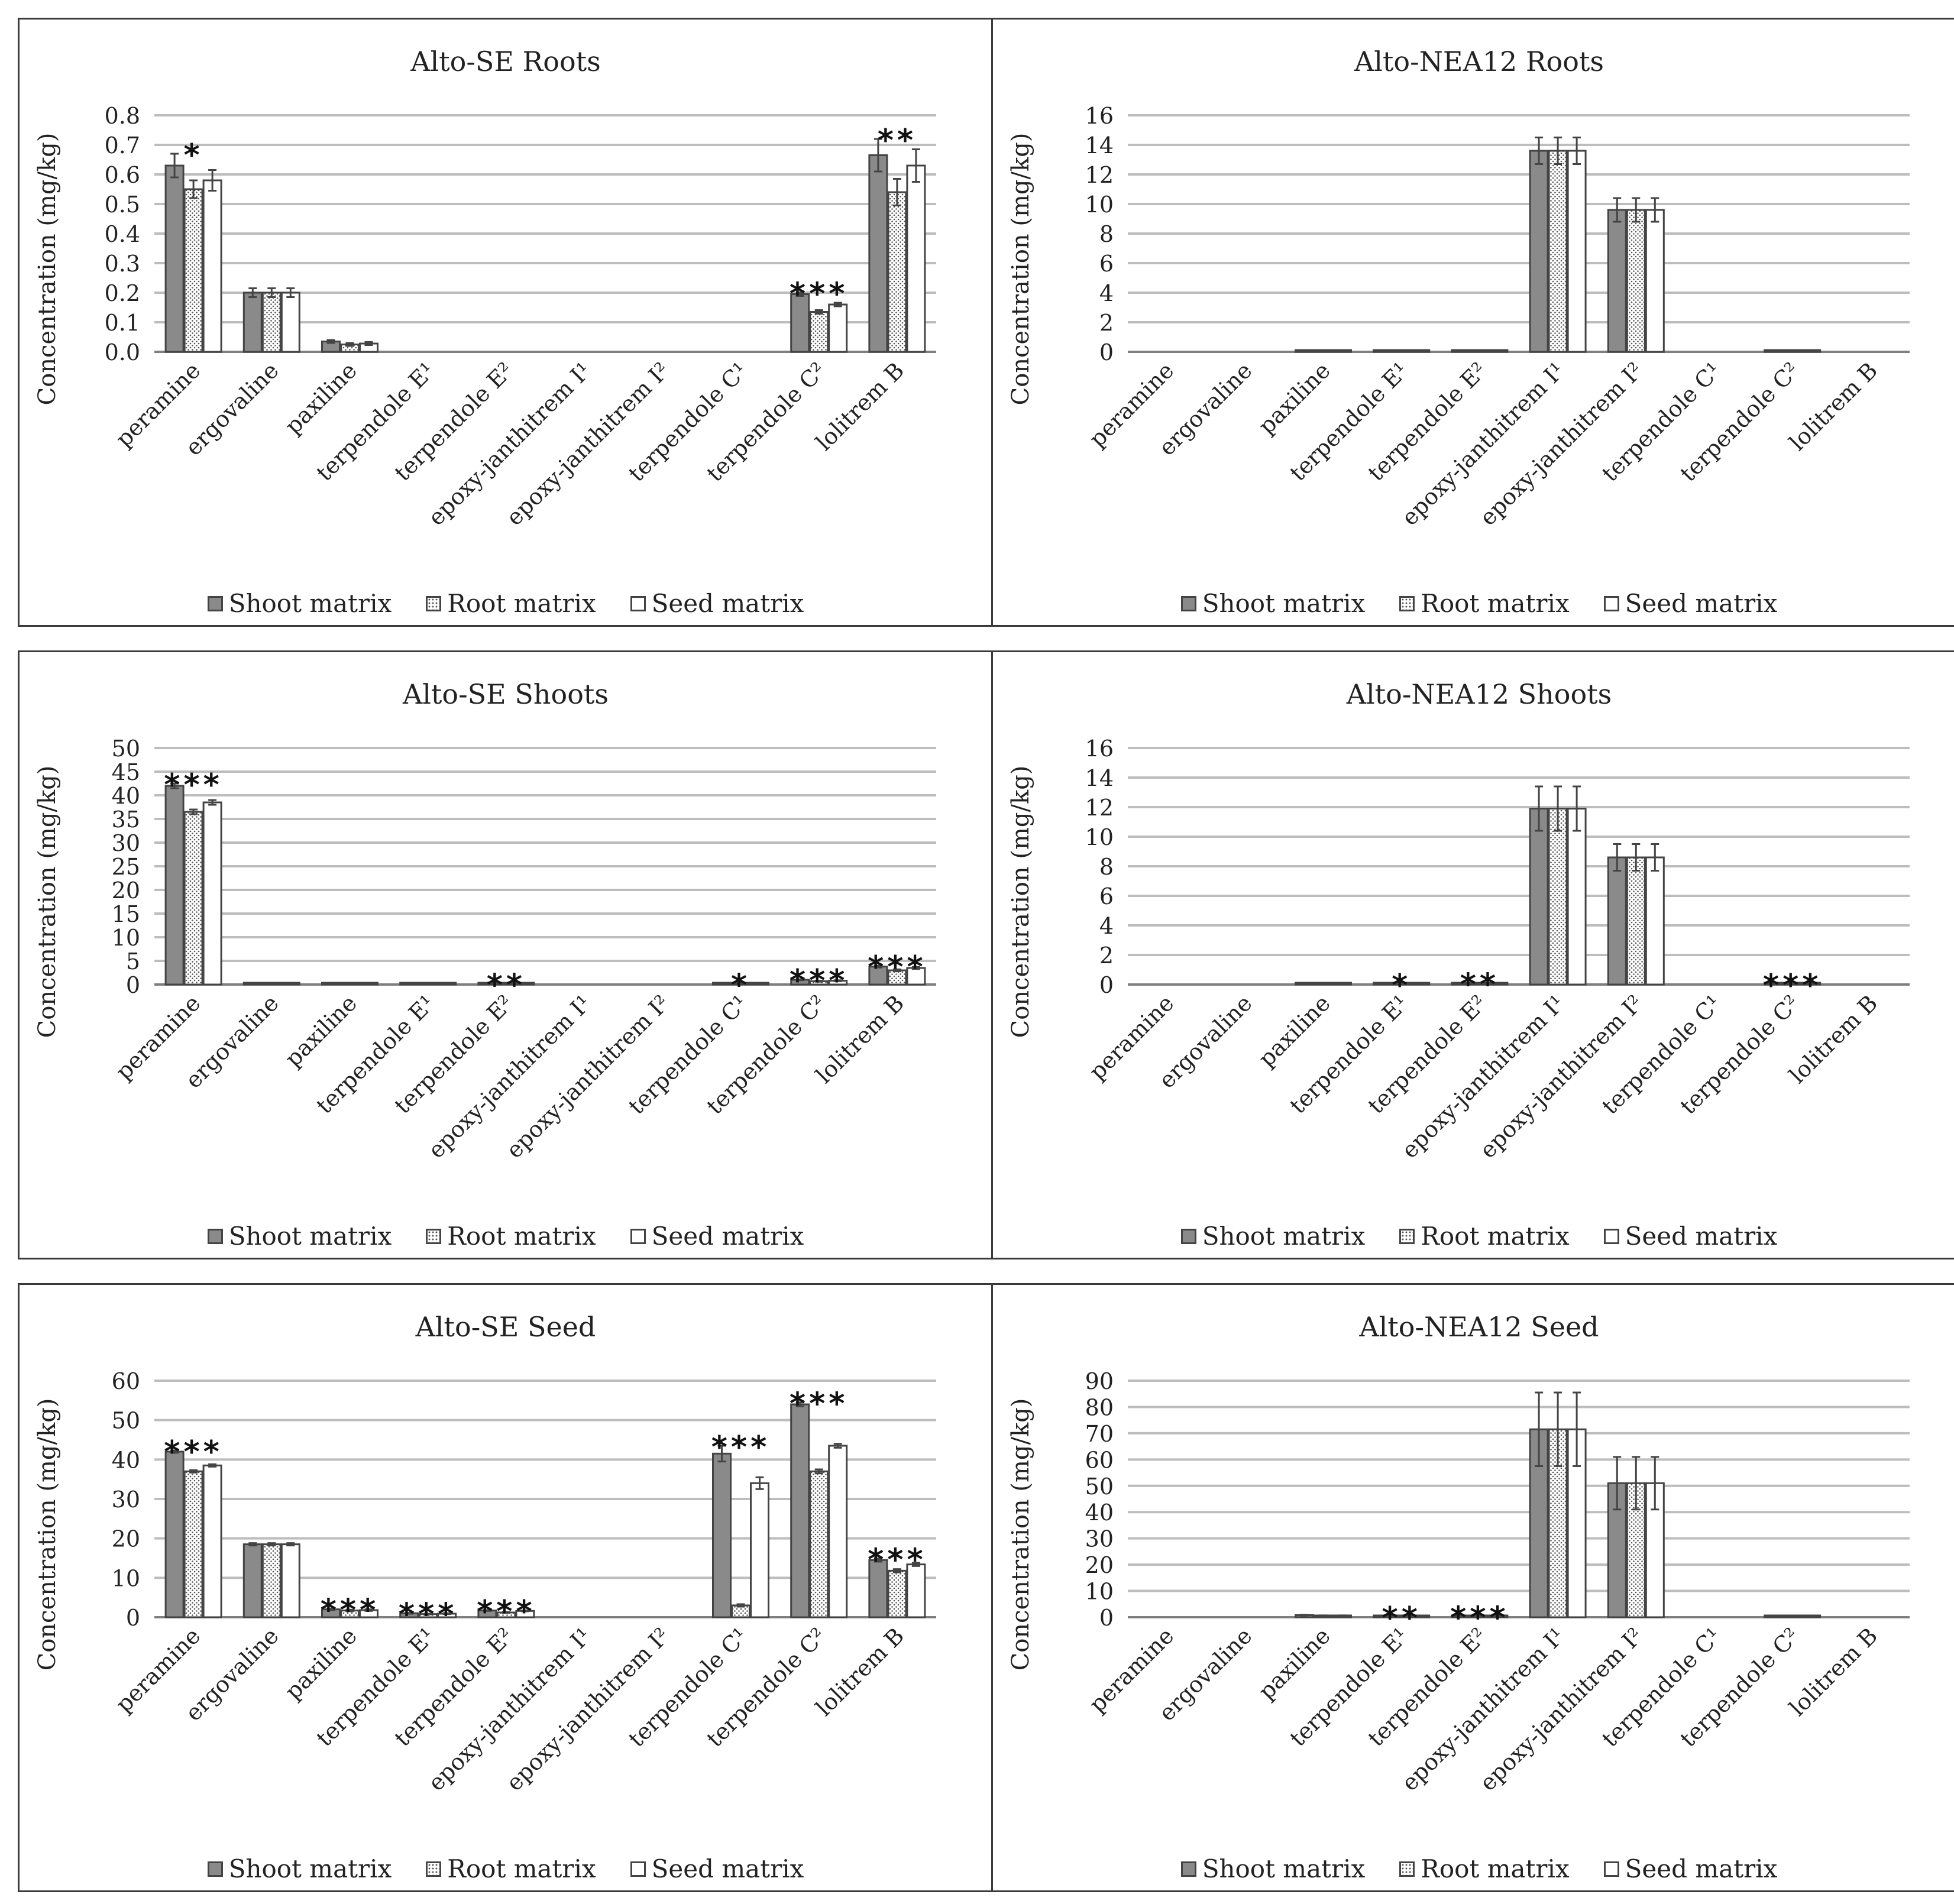 This screenshot has width=1954, height=1904. I want to click on y-tick-label: 50, so click(1099, 1487).